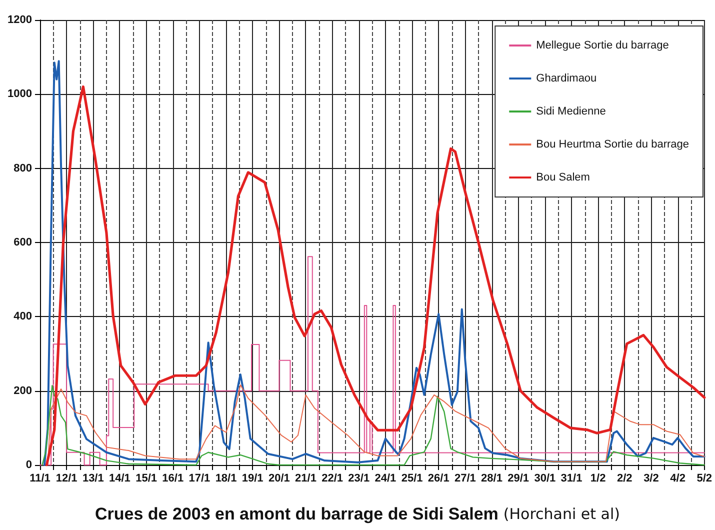 The width and height of the screenshot is (715, 530). Describe the element at coordinates (624, 478) in the screenshot. I see `x-tick-label: 2/2` at that location.